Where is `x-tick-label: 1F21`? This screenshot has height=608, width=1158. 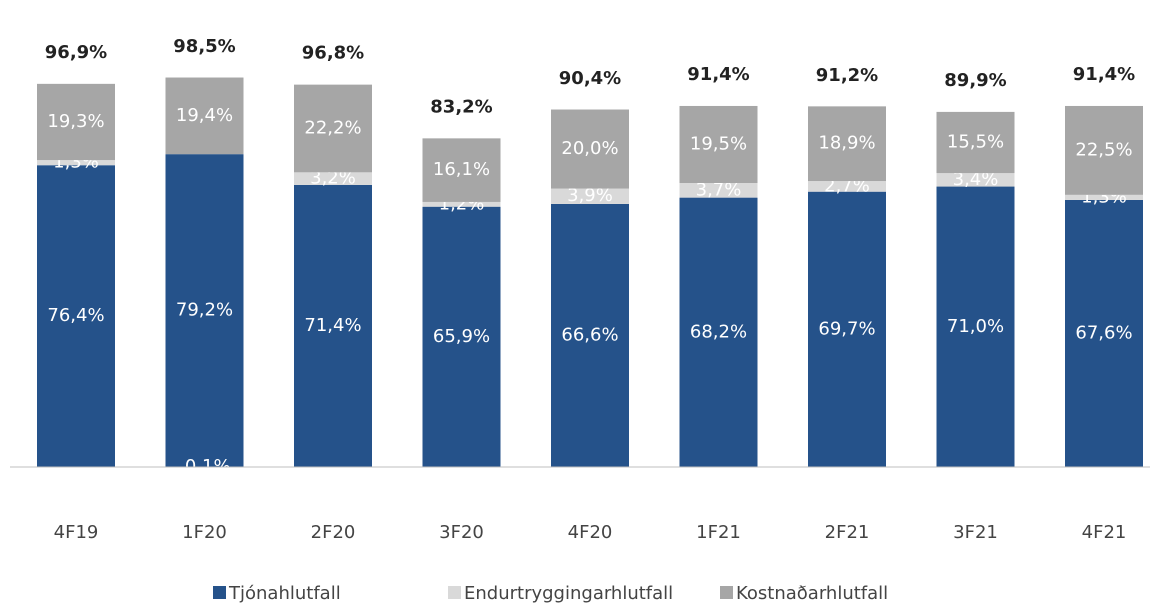
x-tick-label: 1F21 is located at coordinates (718, 532).